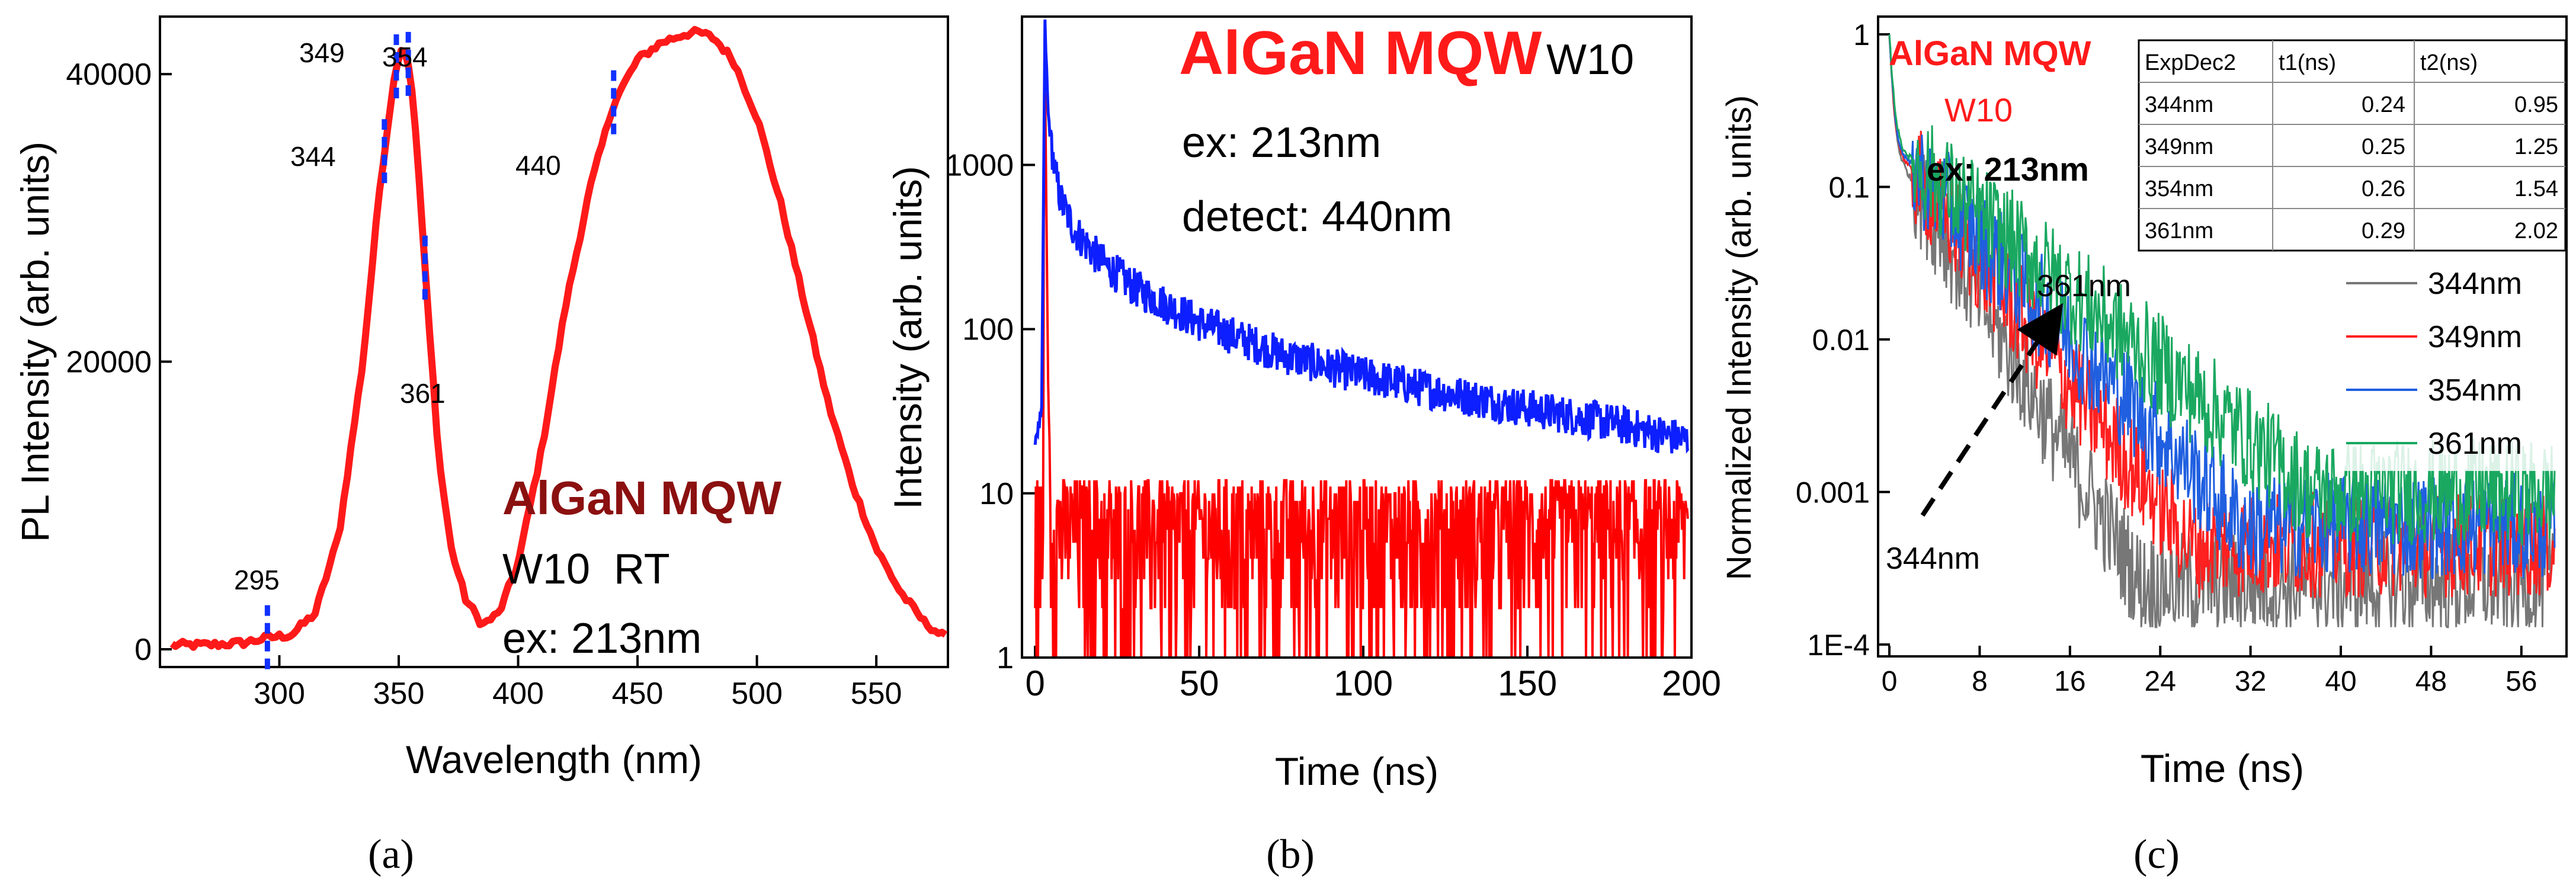 This screenshot has width=2576, height=888. What do you see at coordinates (1361, 54) in the screenshot?
I see `panel-b-title: AlGaN MQW` at bounding box center [1361, 54].